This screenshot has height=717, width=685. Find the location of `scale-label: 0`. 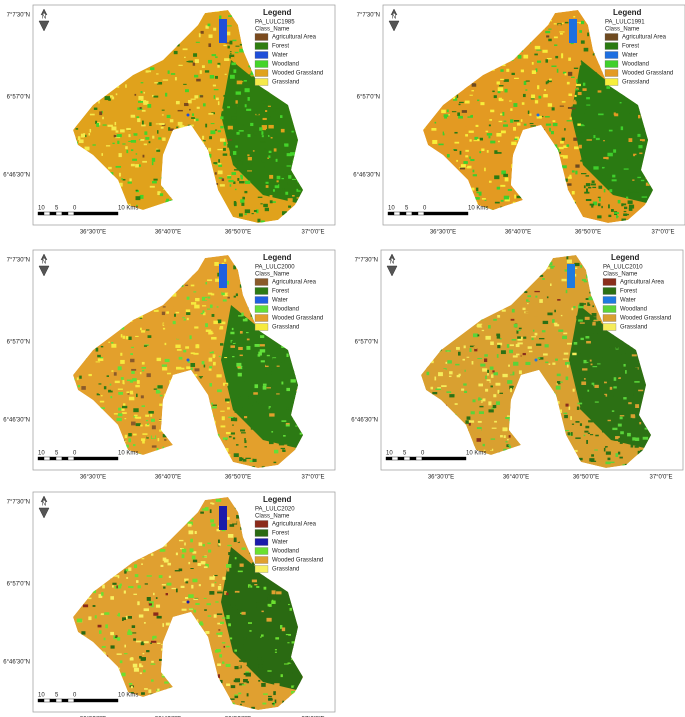

scale-label: 0 is located at coordinates (425, 209).